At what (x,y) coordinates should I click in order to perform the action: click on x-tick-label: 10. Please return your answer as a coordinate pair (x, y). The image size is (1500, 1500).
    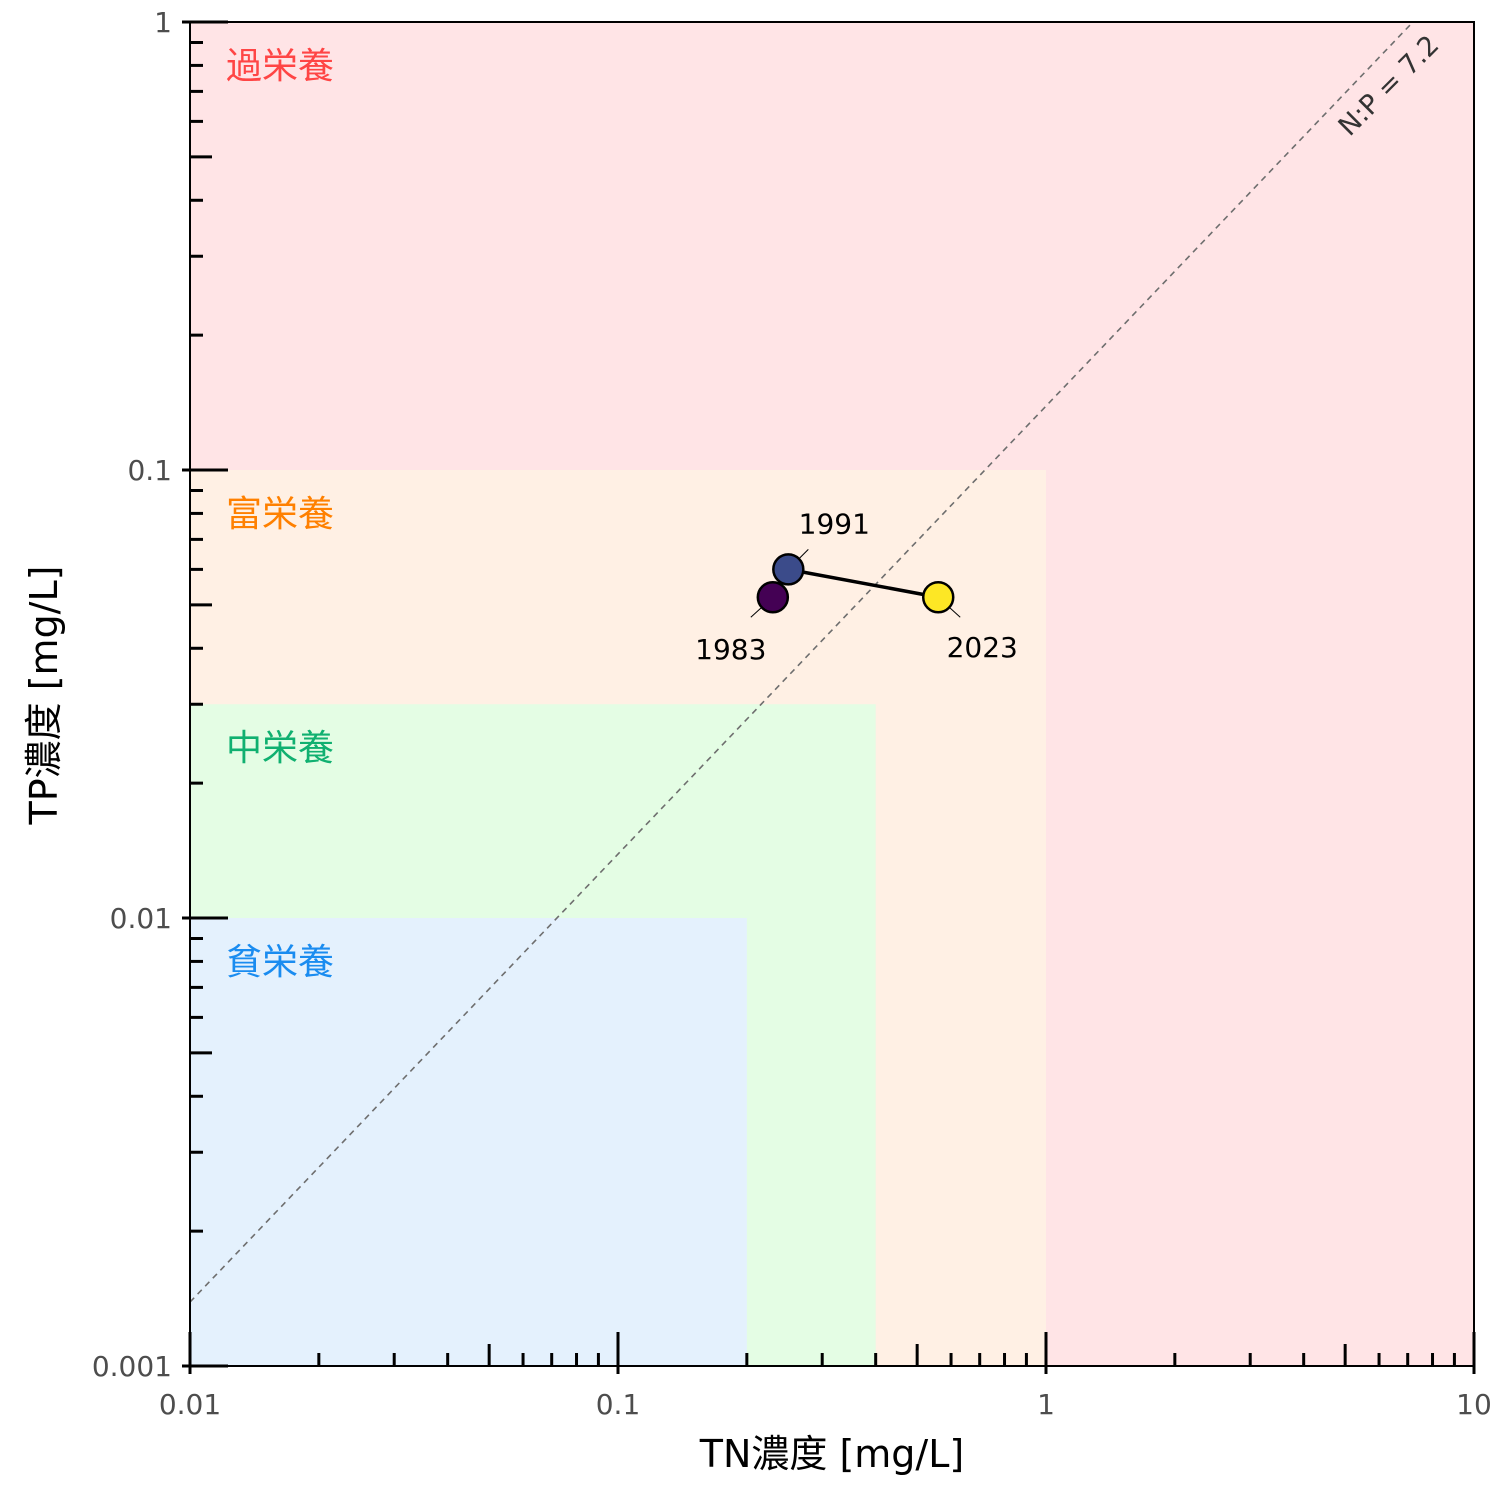
    Looking at the image, I should click on (1474, 1404).